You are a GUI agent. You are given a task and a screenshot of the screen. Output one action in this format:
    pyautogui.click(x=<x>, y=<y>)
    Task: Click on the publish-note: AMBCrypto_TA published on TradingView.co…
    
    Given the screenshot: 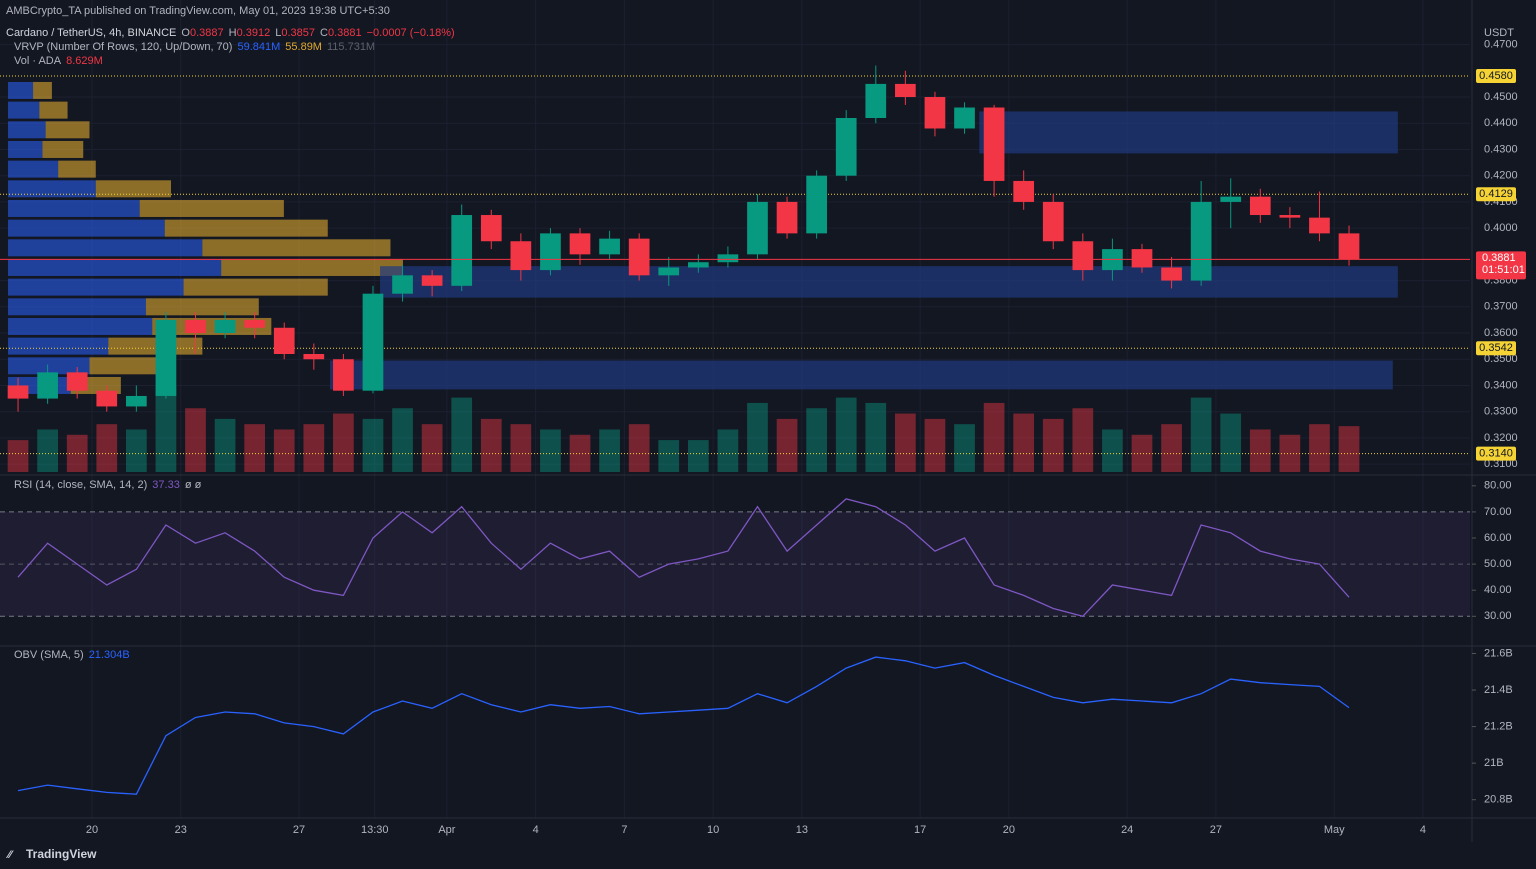 What is the action you would take?
    pyautogui.click(x=198, y=11)
    